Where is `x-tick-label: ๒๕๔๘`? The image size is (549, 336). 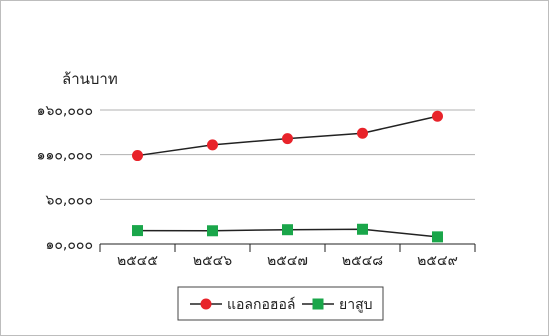
x-tick-label: ๒๕๔๘ is located at coordinates (362, 261).